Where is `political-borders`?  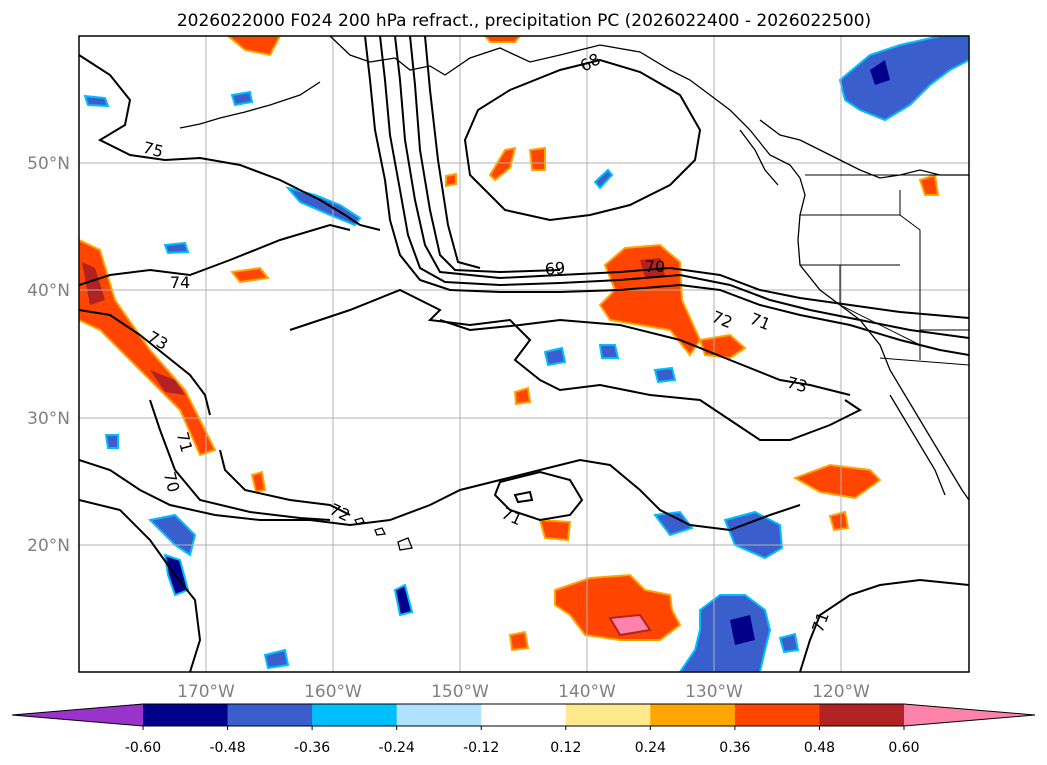 political-borders is located at coordinates (884, 270).